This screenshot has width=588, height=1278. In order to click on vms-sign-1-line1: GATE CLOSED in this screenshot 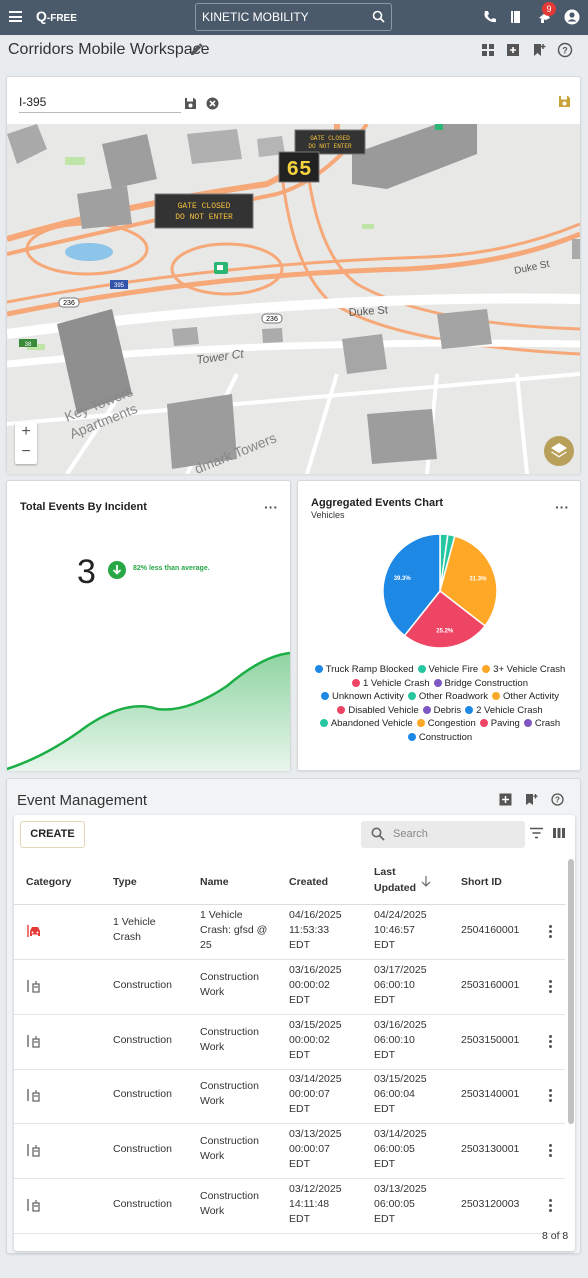, I will do `click(204, 206)`.